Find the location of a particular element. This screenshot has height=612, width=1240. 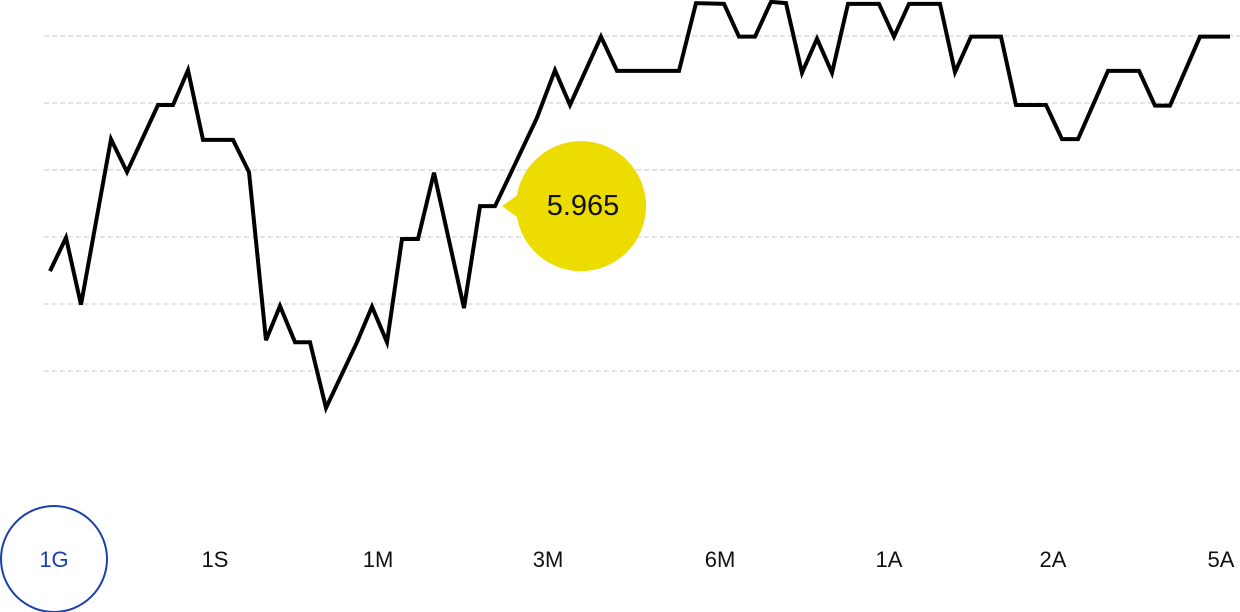

period-tab: 6M is located at coordinates (720, 559).